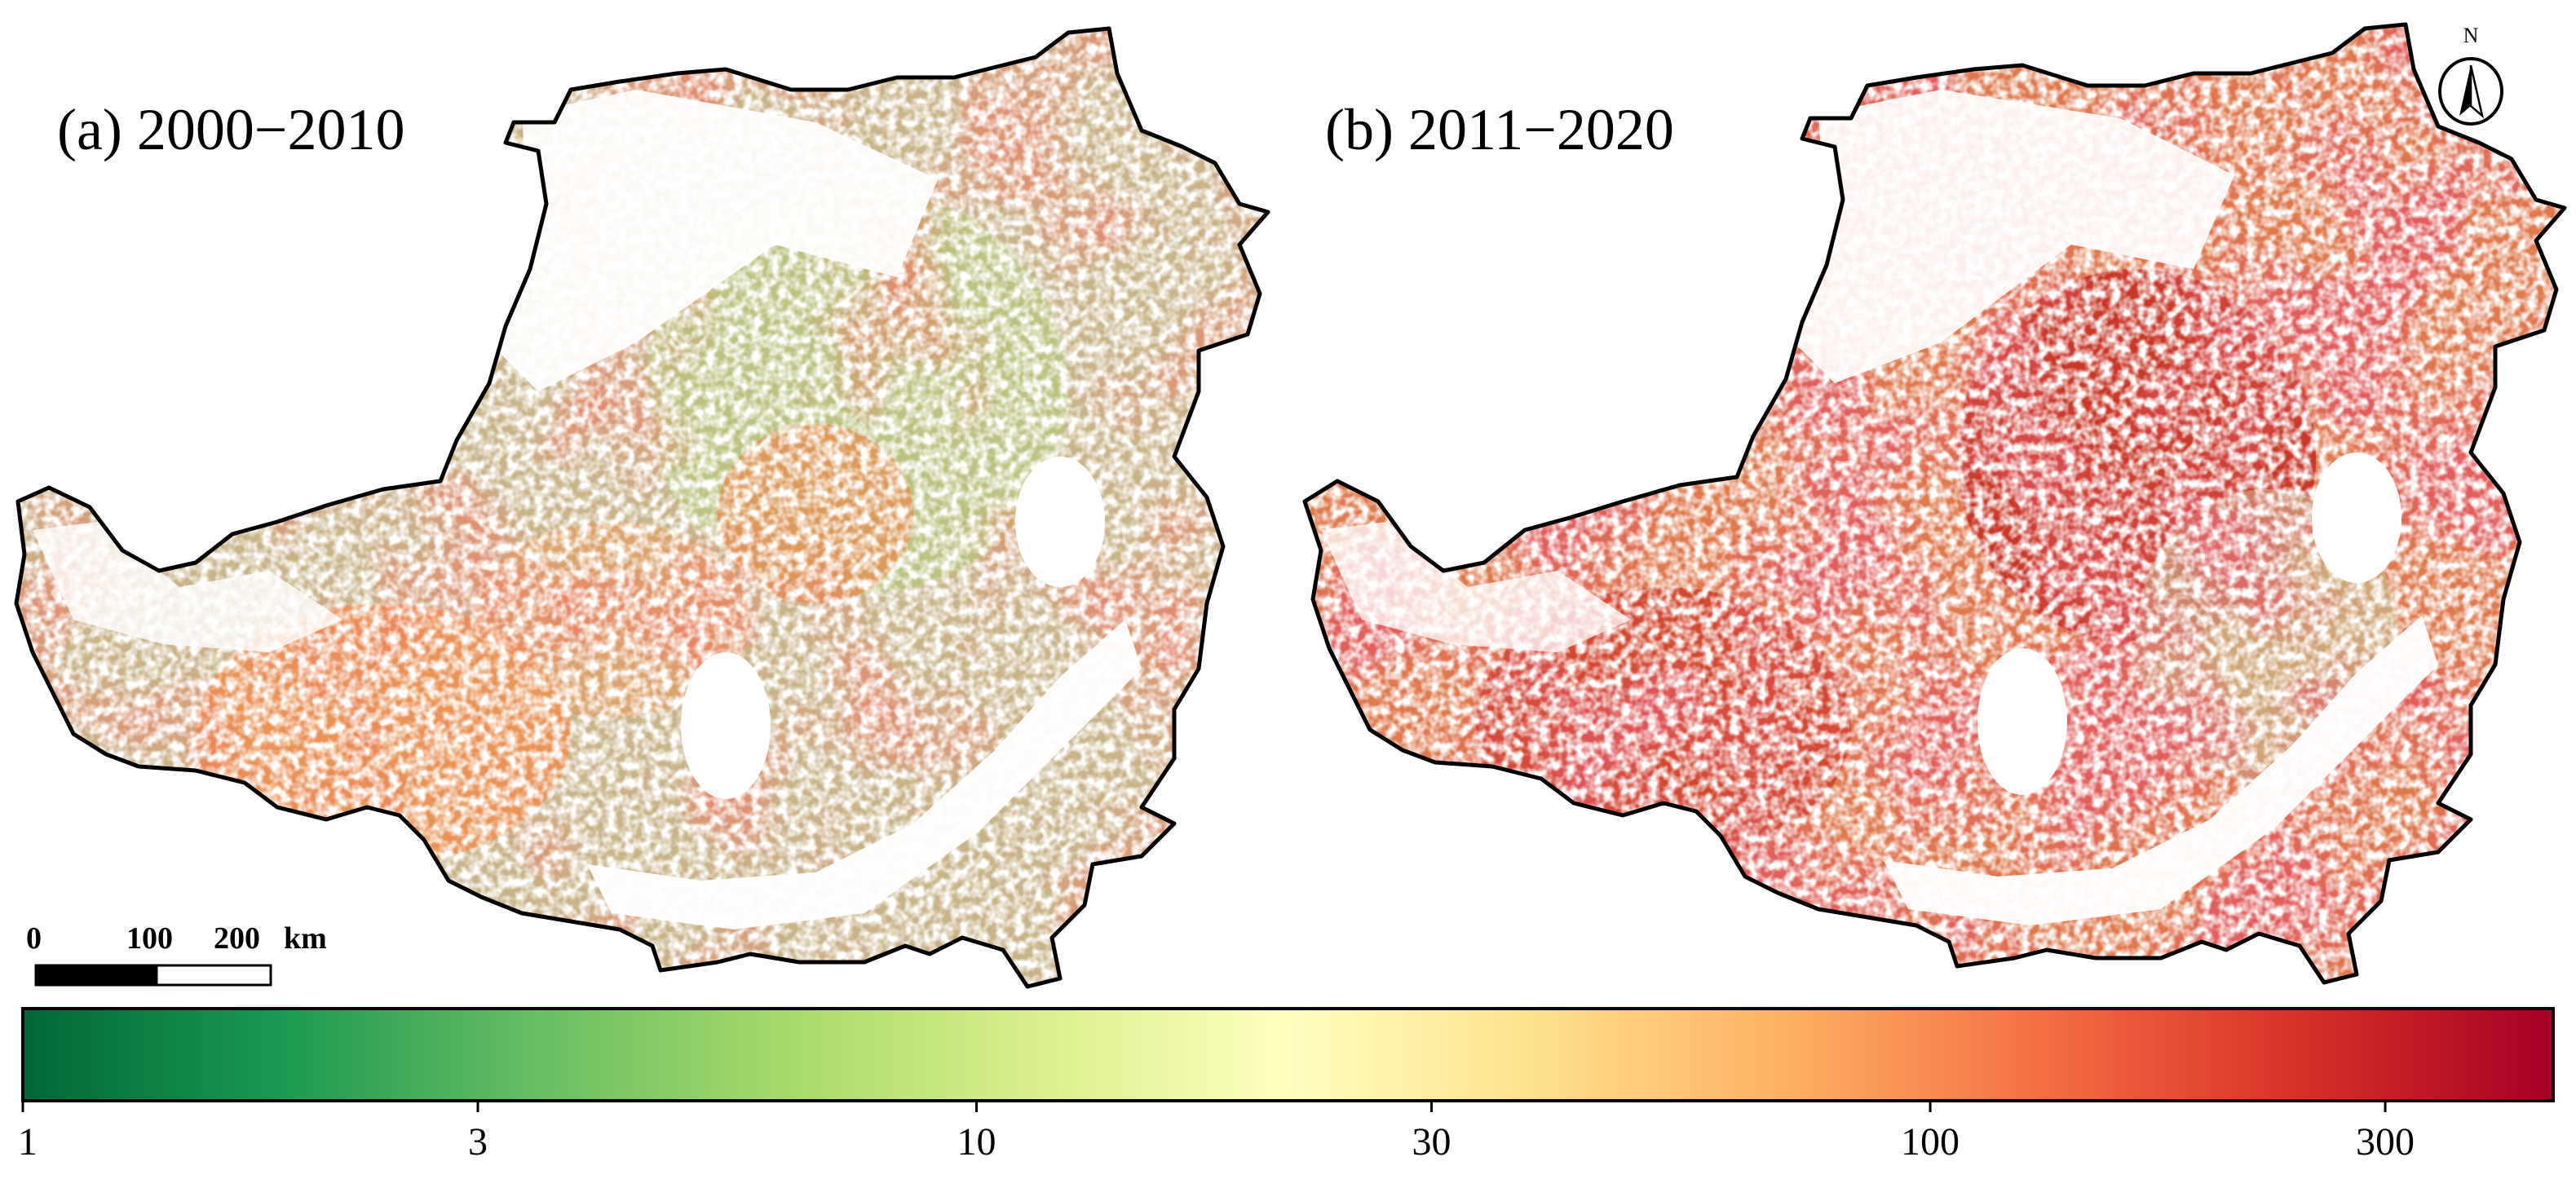 The height and width of the screenshot is (1188, 2576). I want to click on colorbar-tick-label: 300, so click(2385, 1142).